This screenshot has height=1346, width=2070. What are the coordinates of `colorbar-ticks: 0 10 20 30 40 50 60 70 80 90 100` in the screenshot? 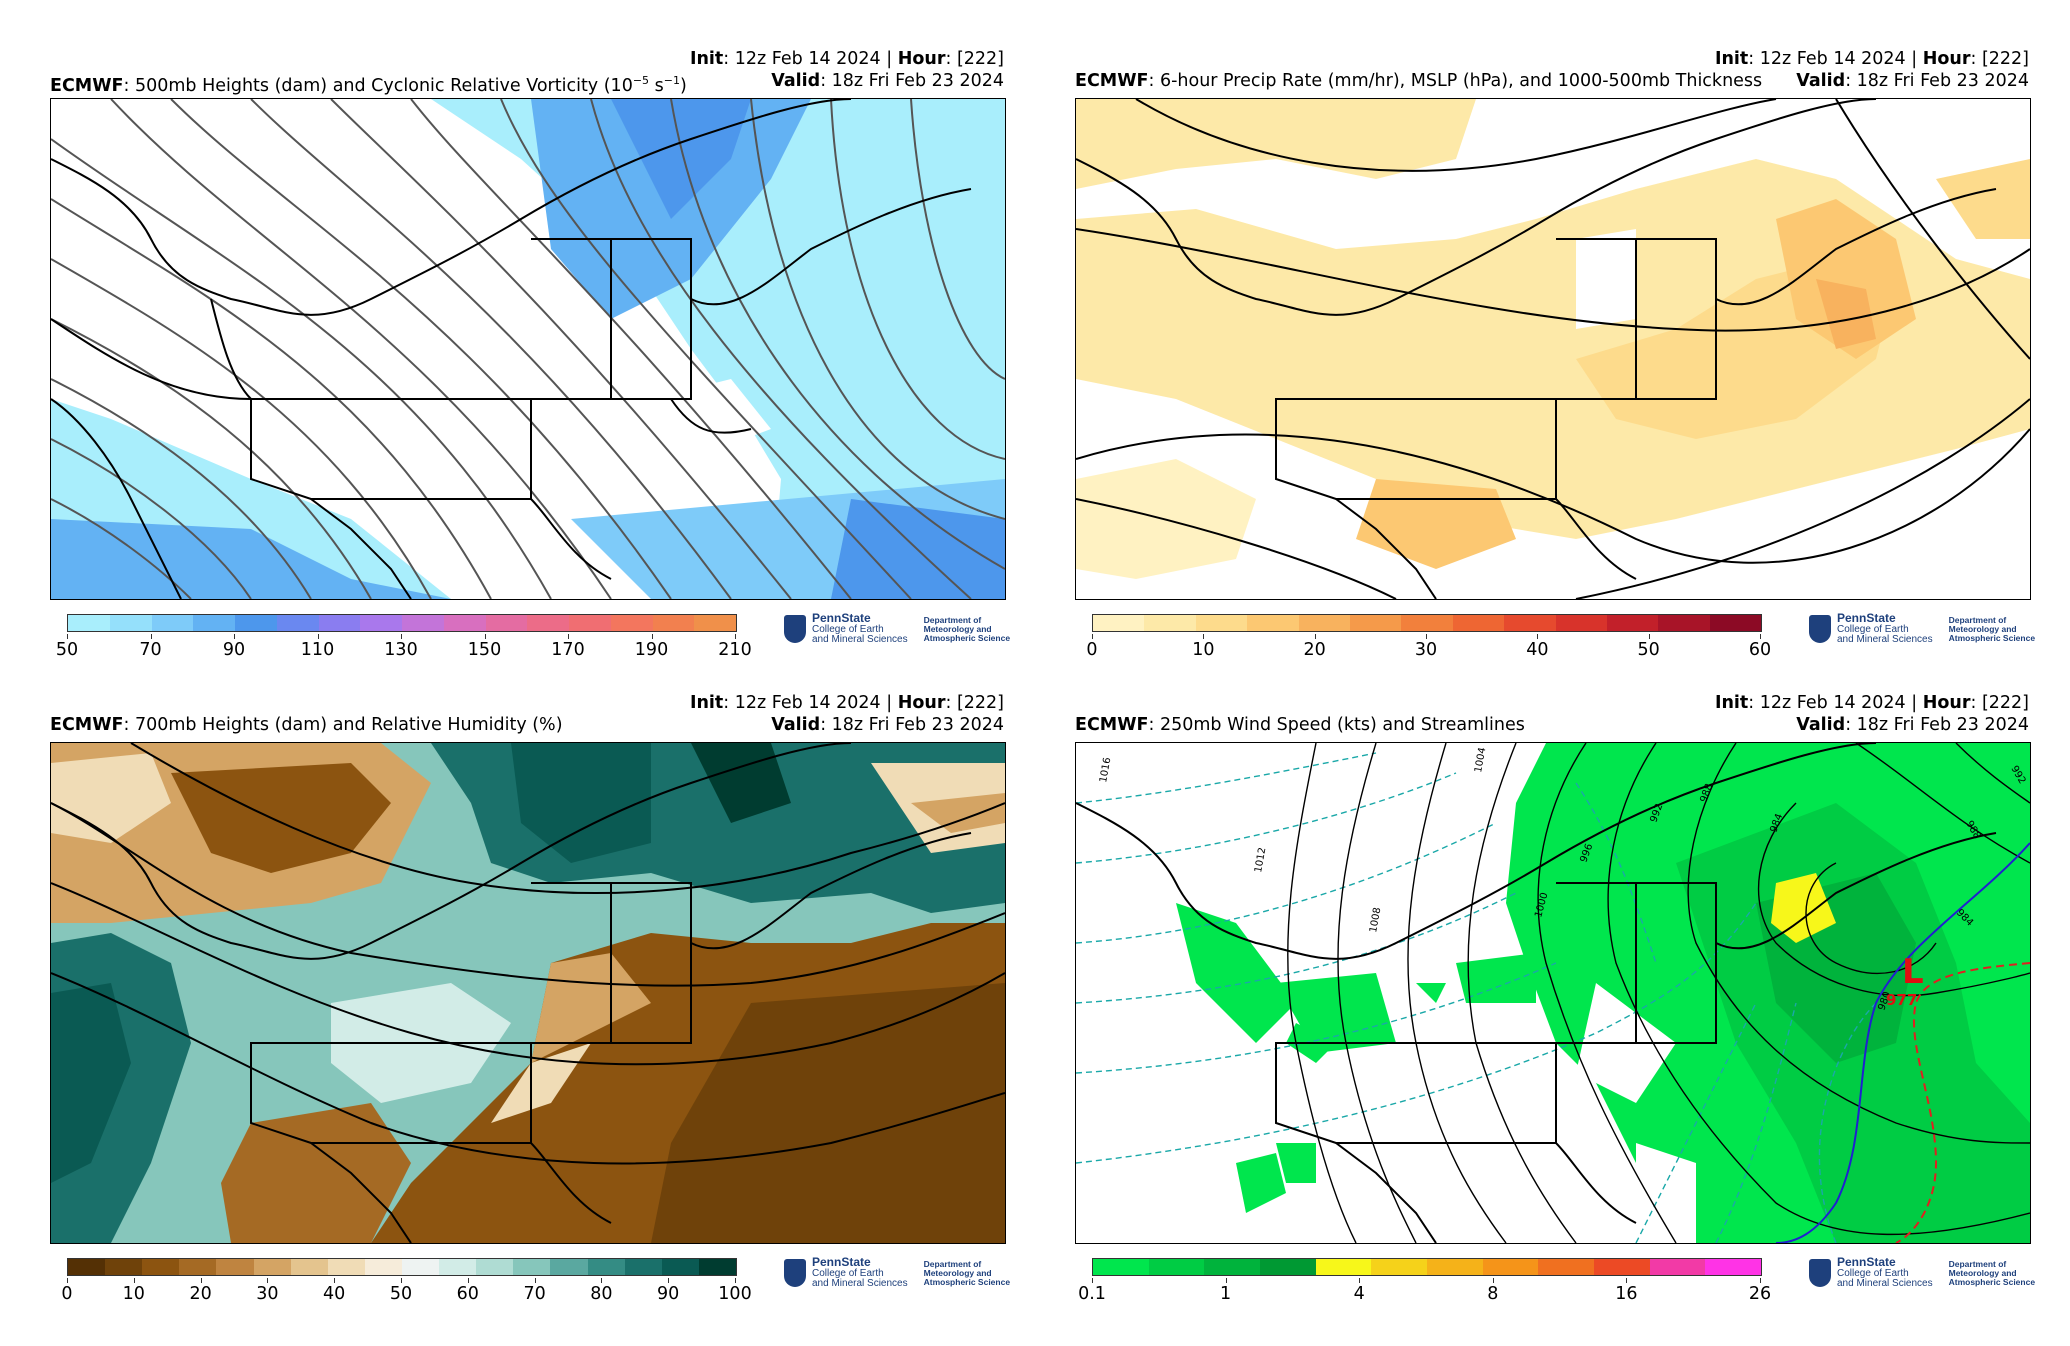 It's located at (406, 1292).